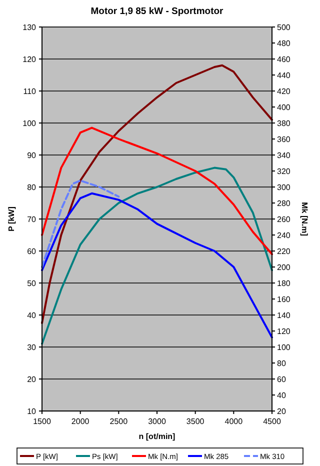 Image resolution: width=320 pixels, height=466 pixels. I want to click on y2-tick-label: 160, so click(284, 299).